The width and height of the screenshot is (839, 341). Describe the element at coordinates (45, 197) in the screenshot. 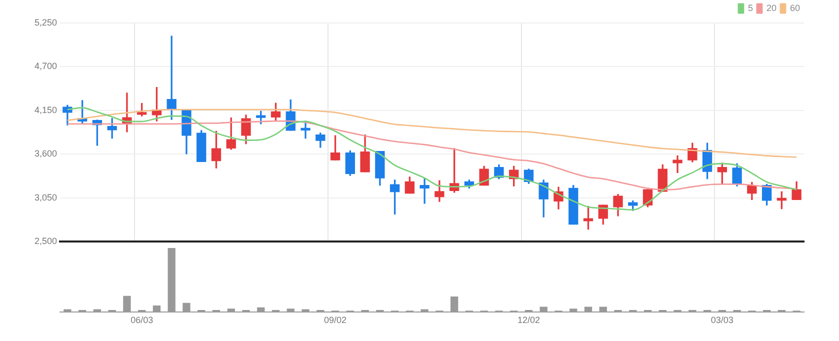

I see `y-tick-label: 3,050` at that location.